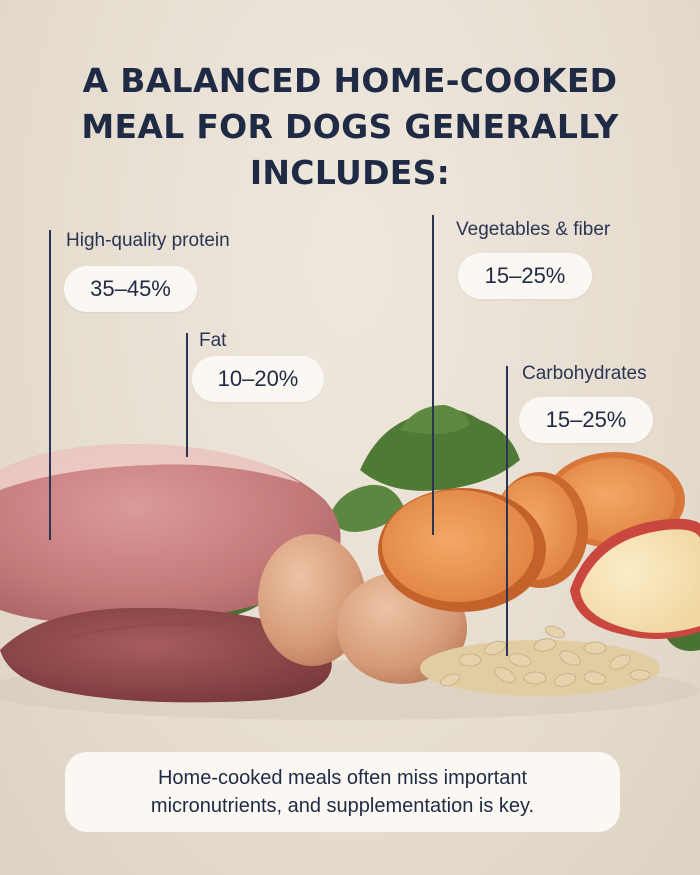 The image size is (700, 875). Describe the element at coordinates (584, 373) in the screenshot. I see `carbs-label: Carbohydrates` at that location.